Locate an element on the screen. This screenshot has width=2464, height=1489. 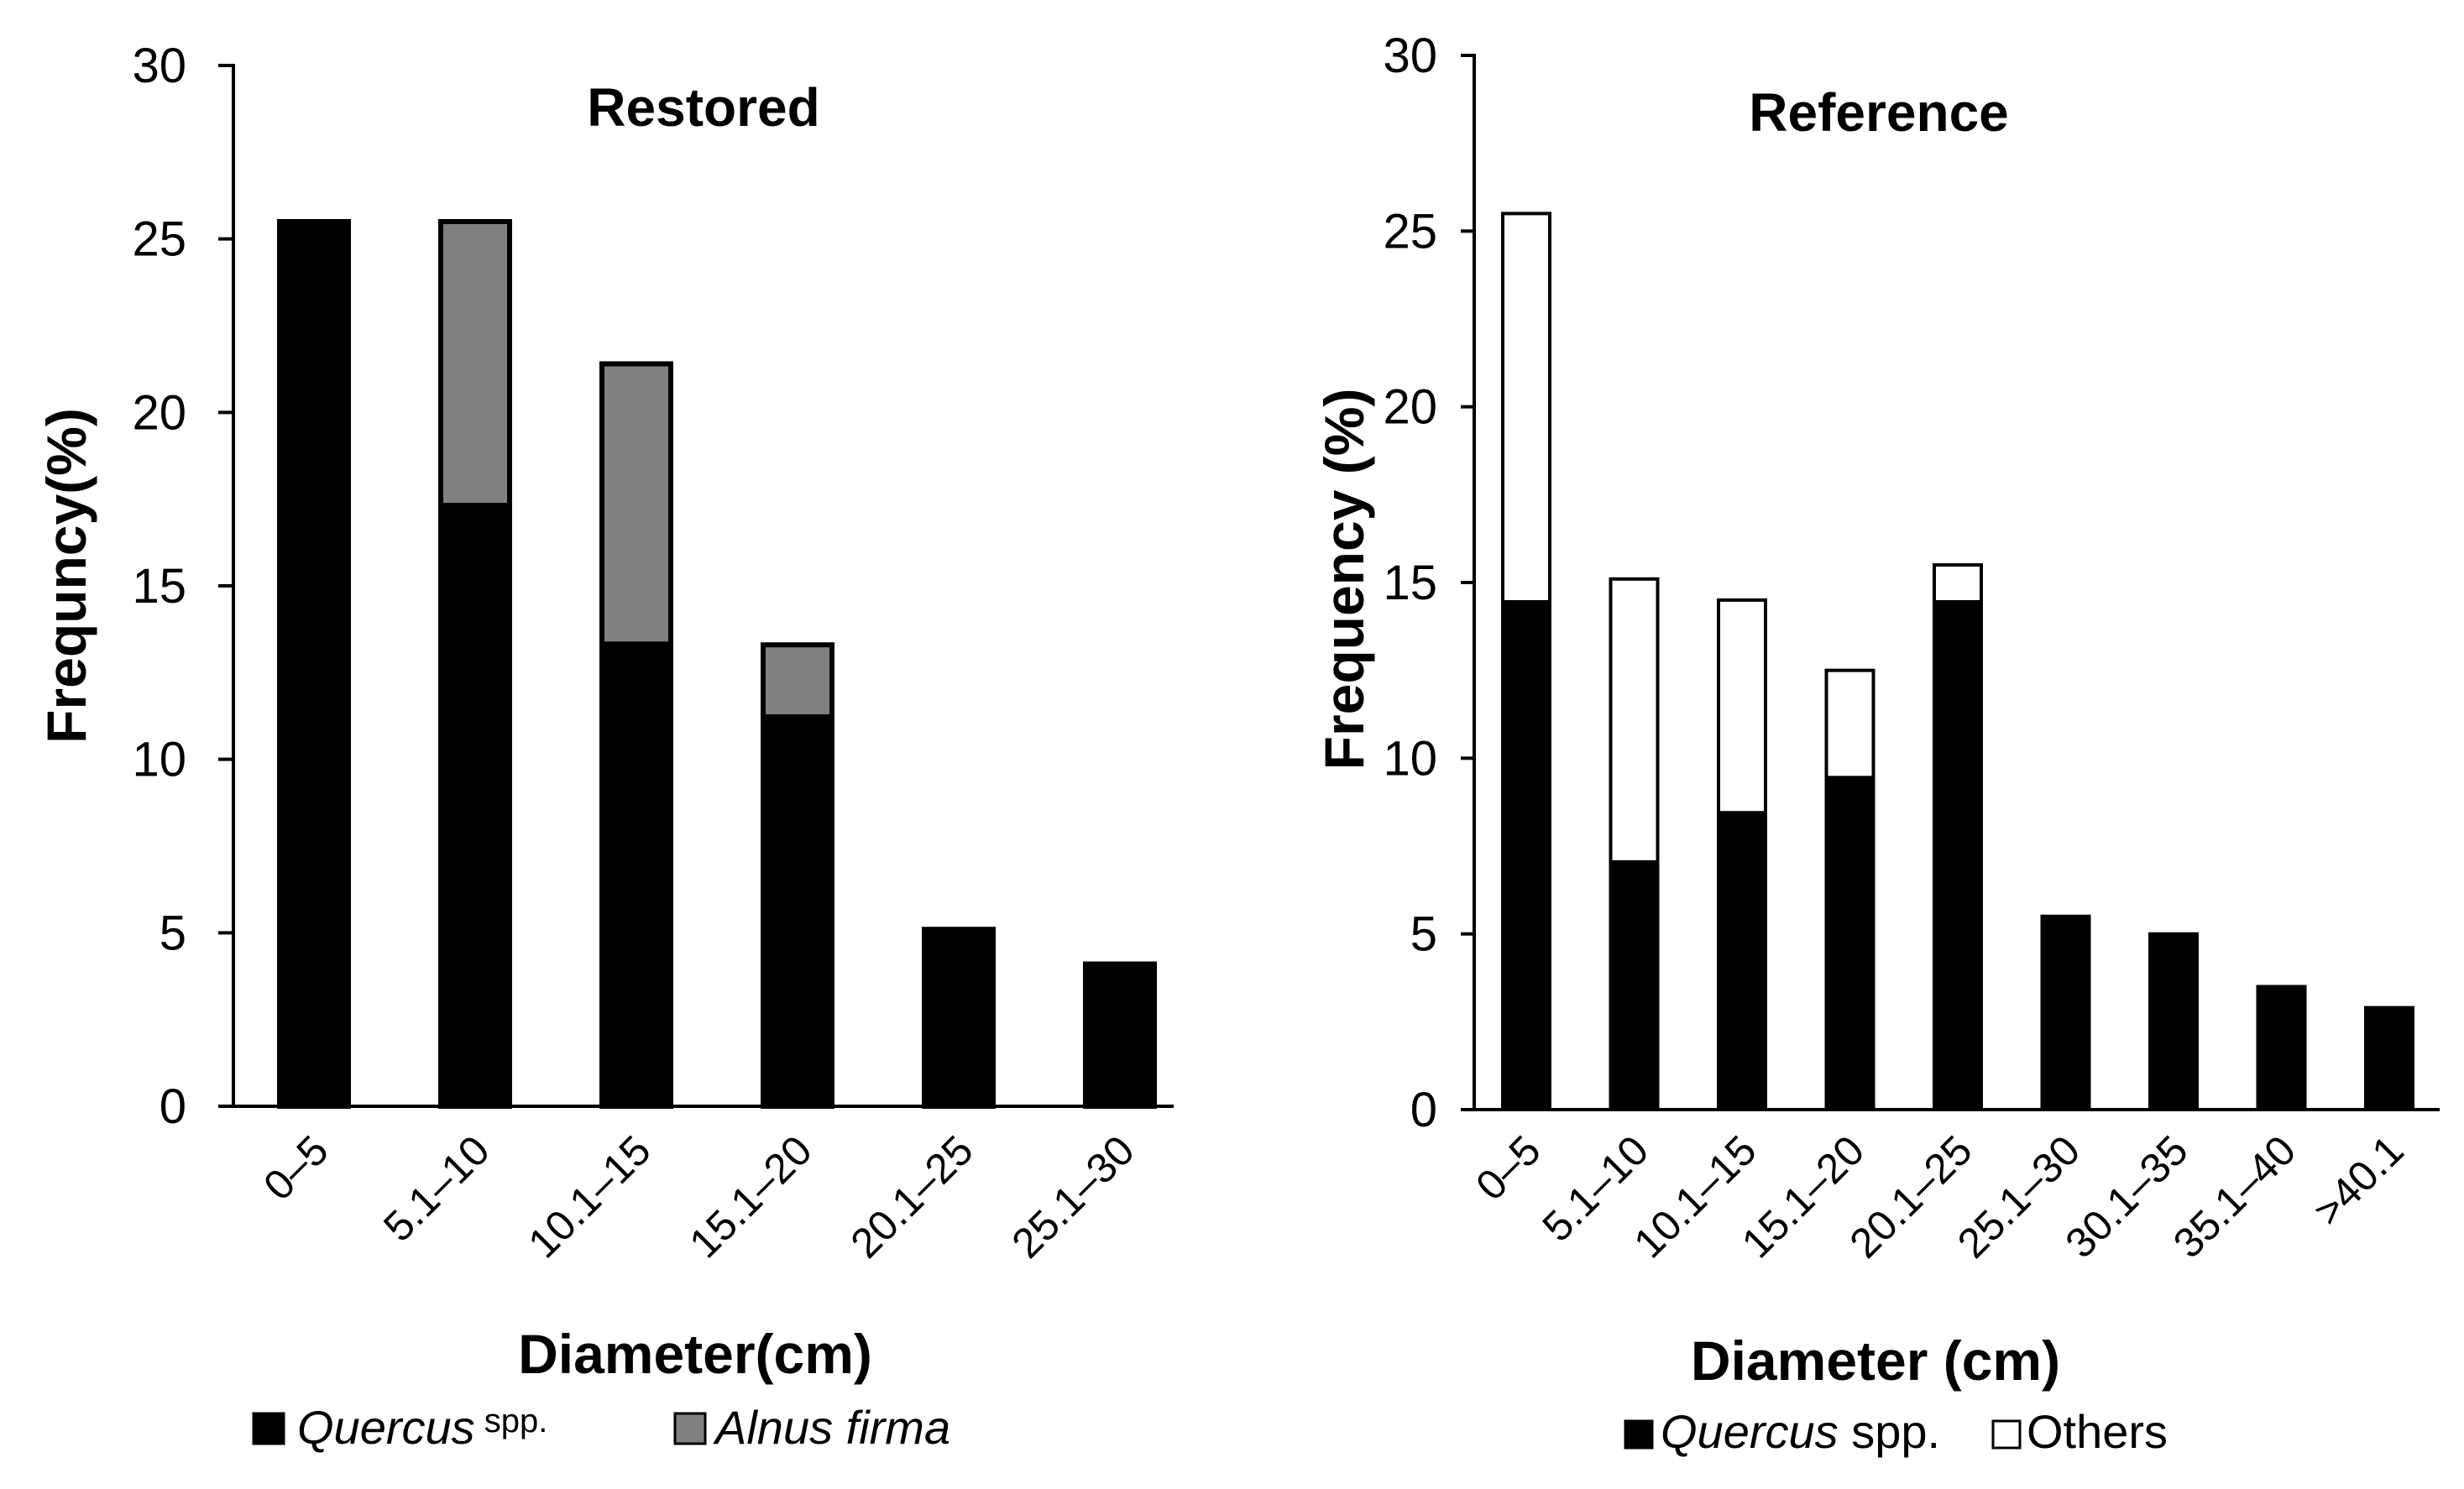
reference-x-axis-label: Diameter (cm) is located at coordinates (1876, 1361).